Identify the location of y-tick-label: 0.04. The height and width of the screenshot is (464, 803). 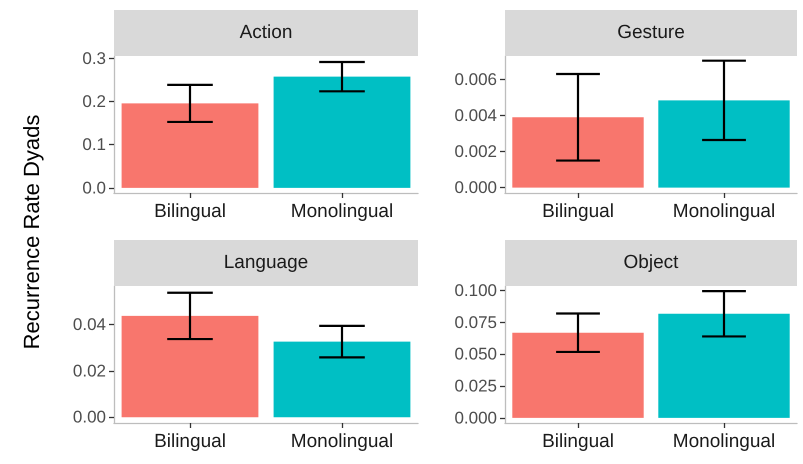
(89, 324).